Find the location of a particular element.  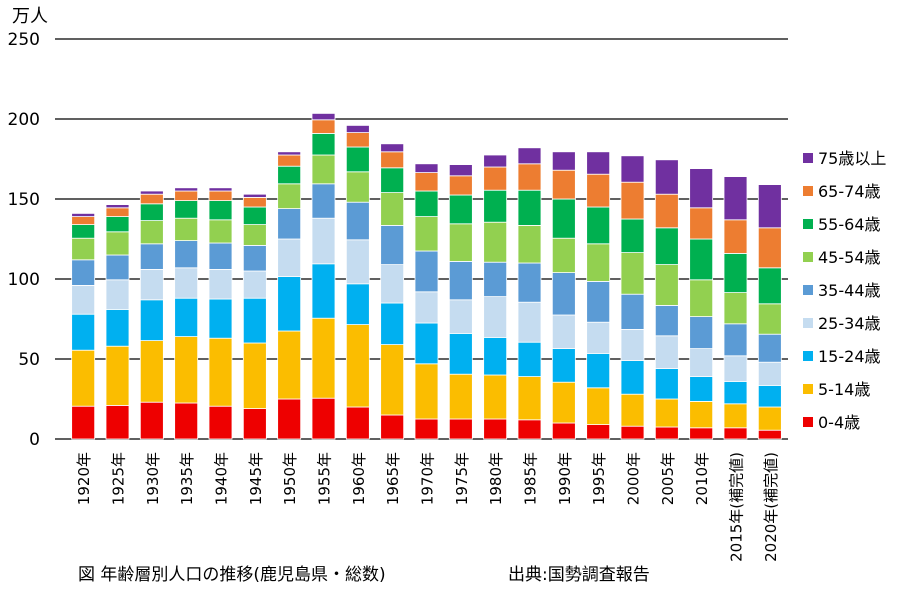

bar-segment-1930年-0-4歳 is located at coordinates (151, 420).